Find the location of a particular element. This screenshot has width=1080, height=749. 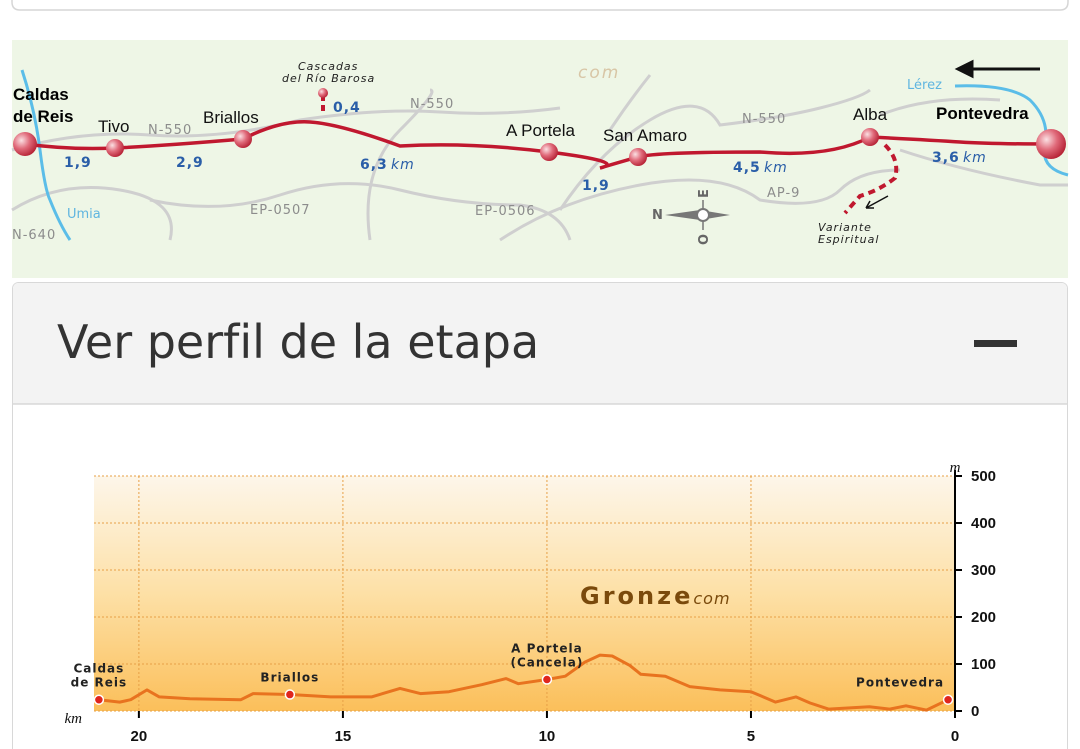

top-card is located at coordinates (540, 5).